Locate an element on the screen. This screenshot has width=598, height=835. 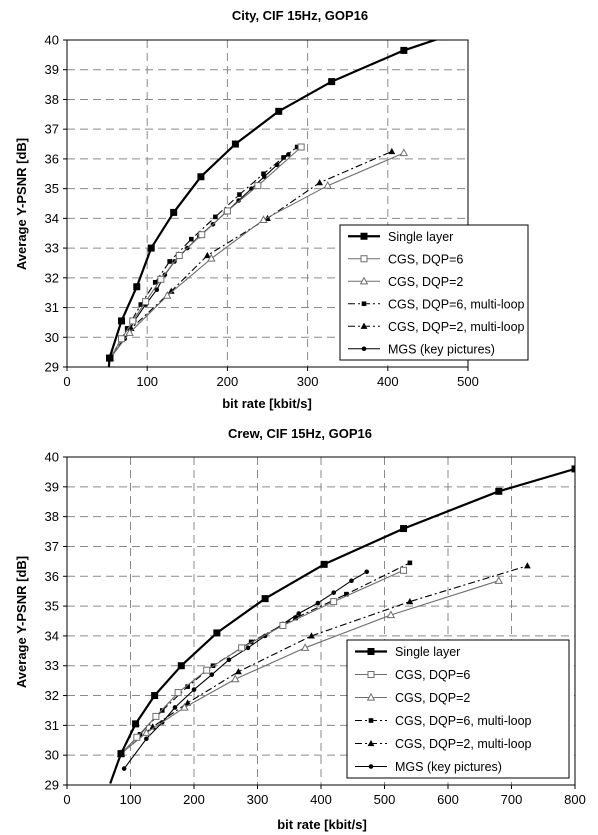
y-axis-label: Average Y-PSNR [dB] is located at coordinates (21, 622).